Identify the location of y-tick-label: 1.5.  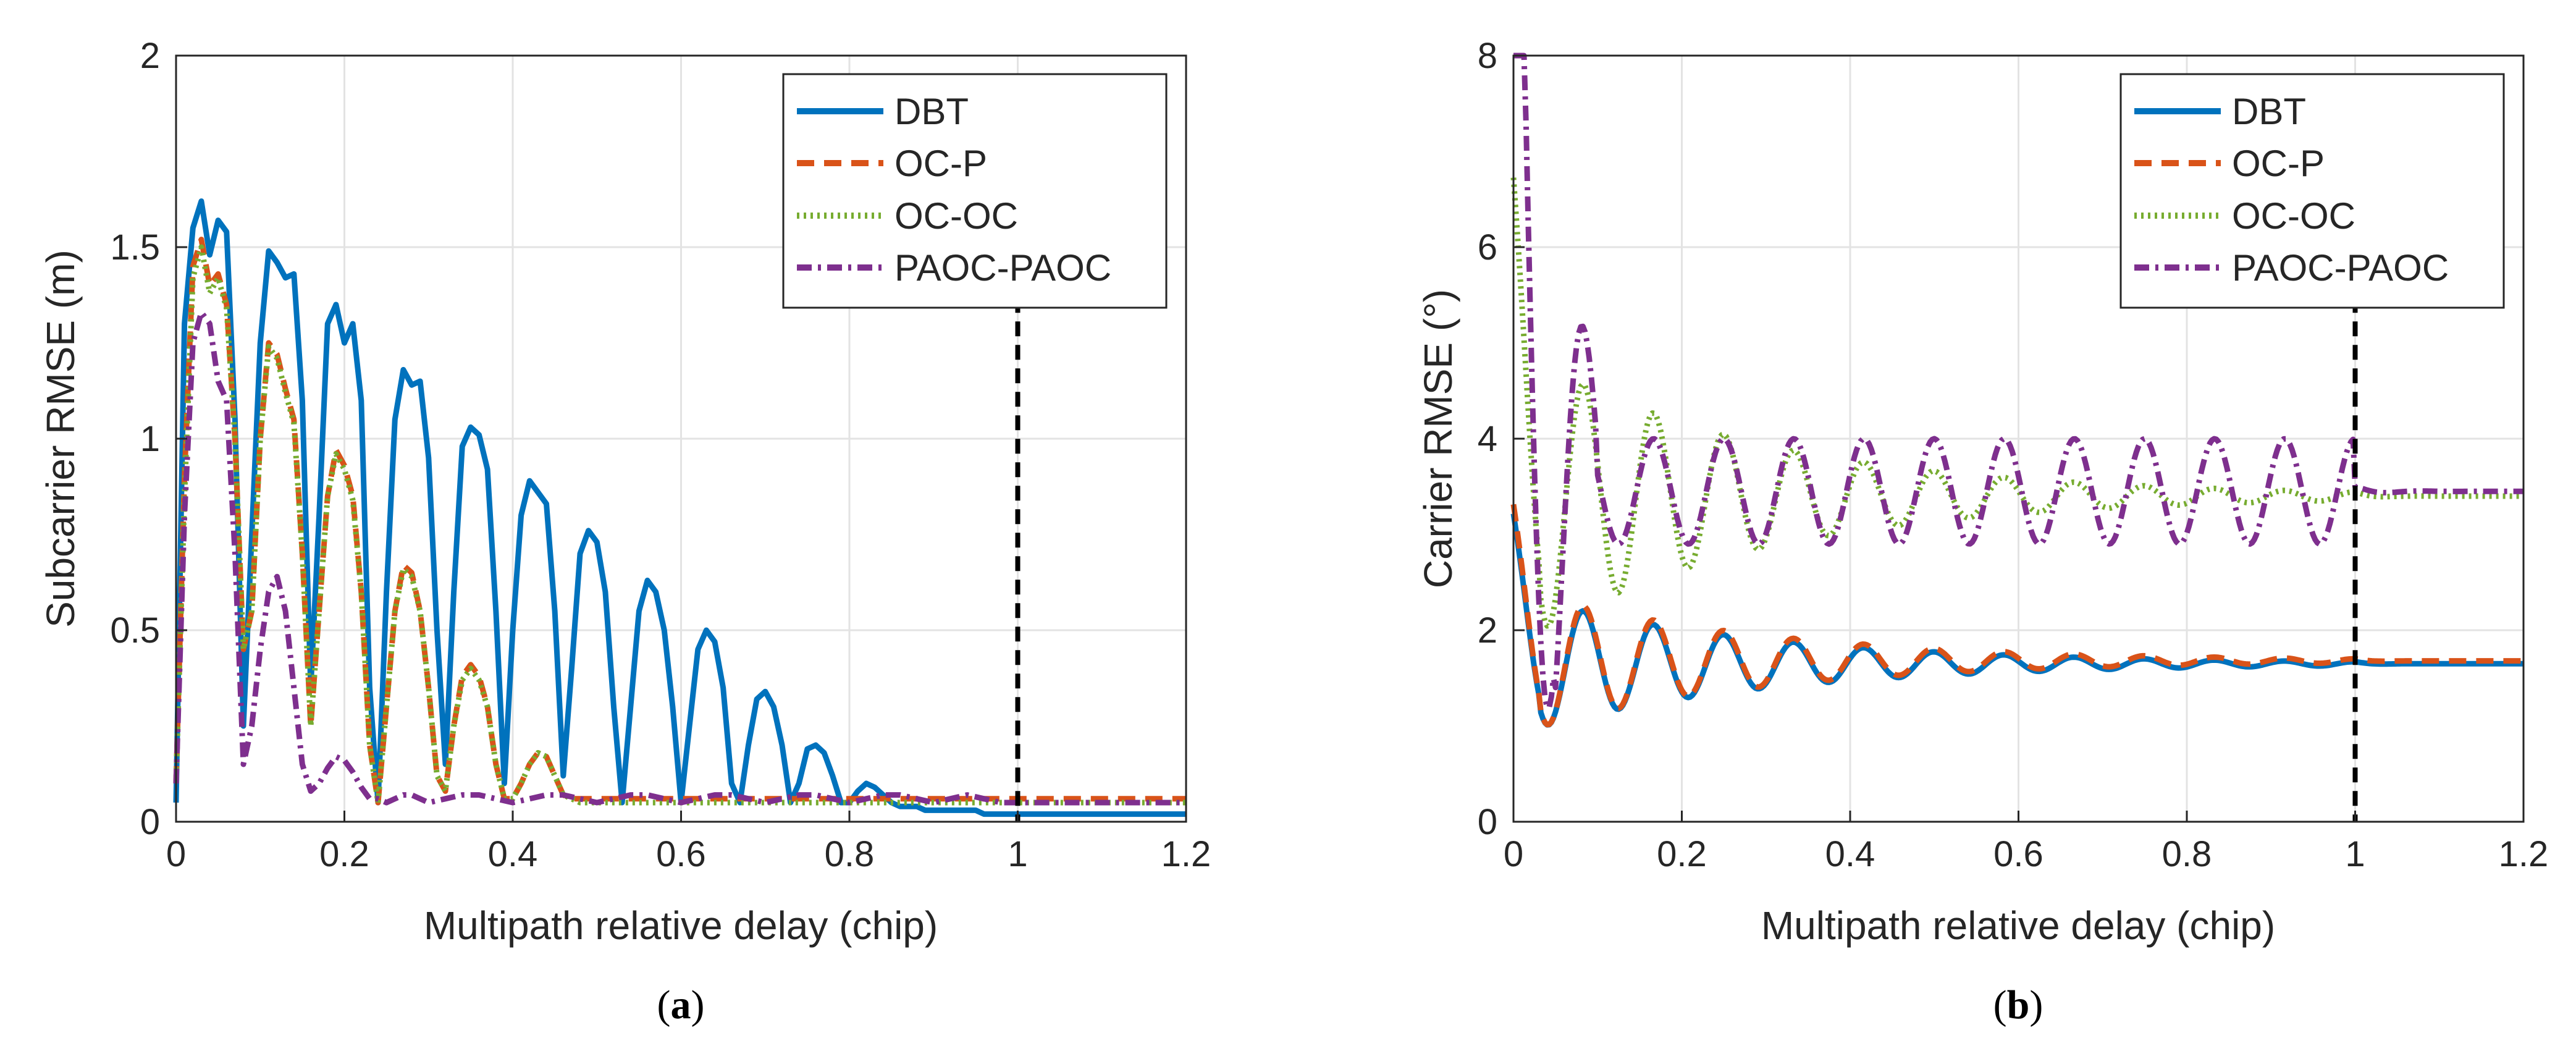
(135, 248).